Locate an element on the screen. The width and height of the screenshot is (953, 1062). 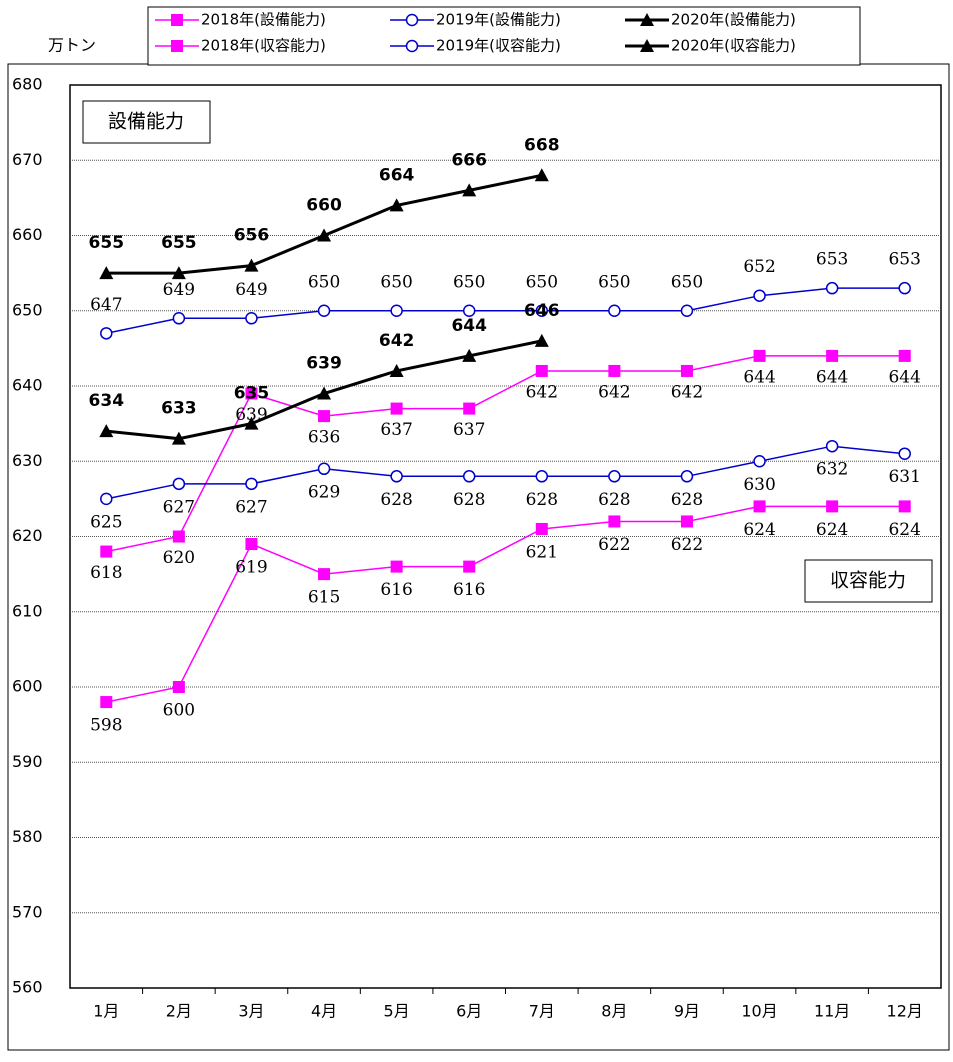
legend-label: 2020年(収容能力) is located at coordinates (733, 46).